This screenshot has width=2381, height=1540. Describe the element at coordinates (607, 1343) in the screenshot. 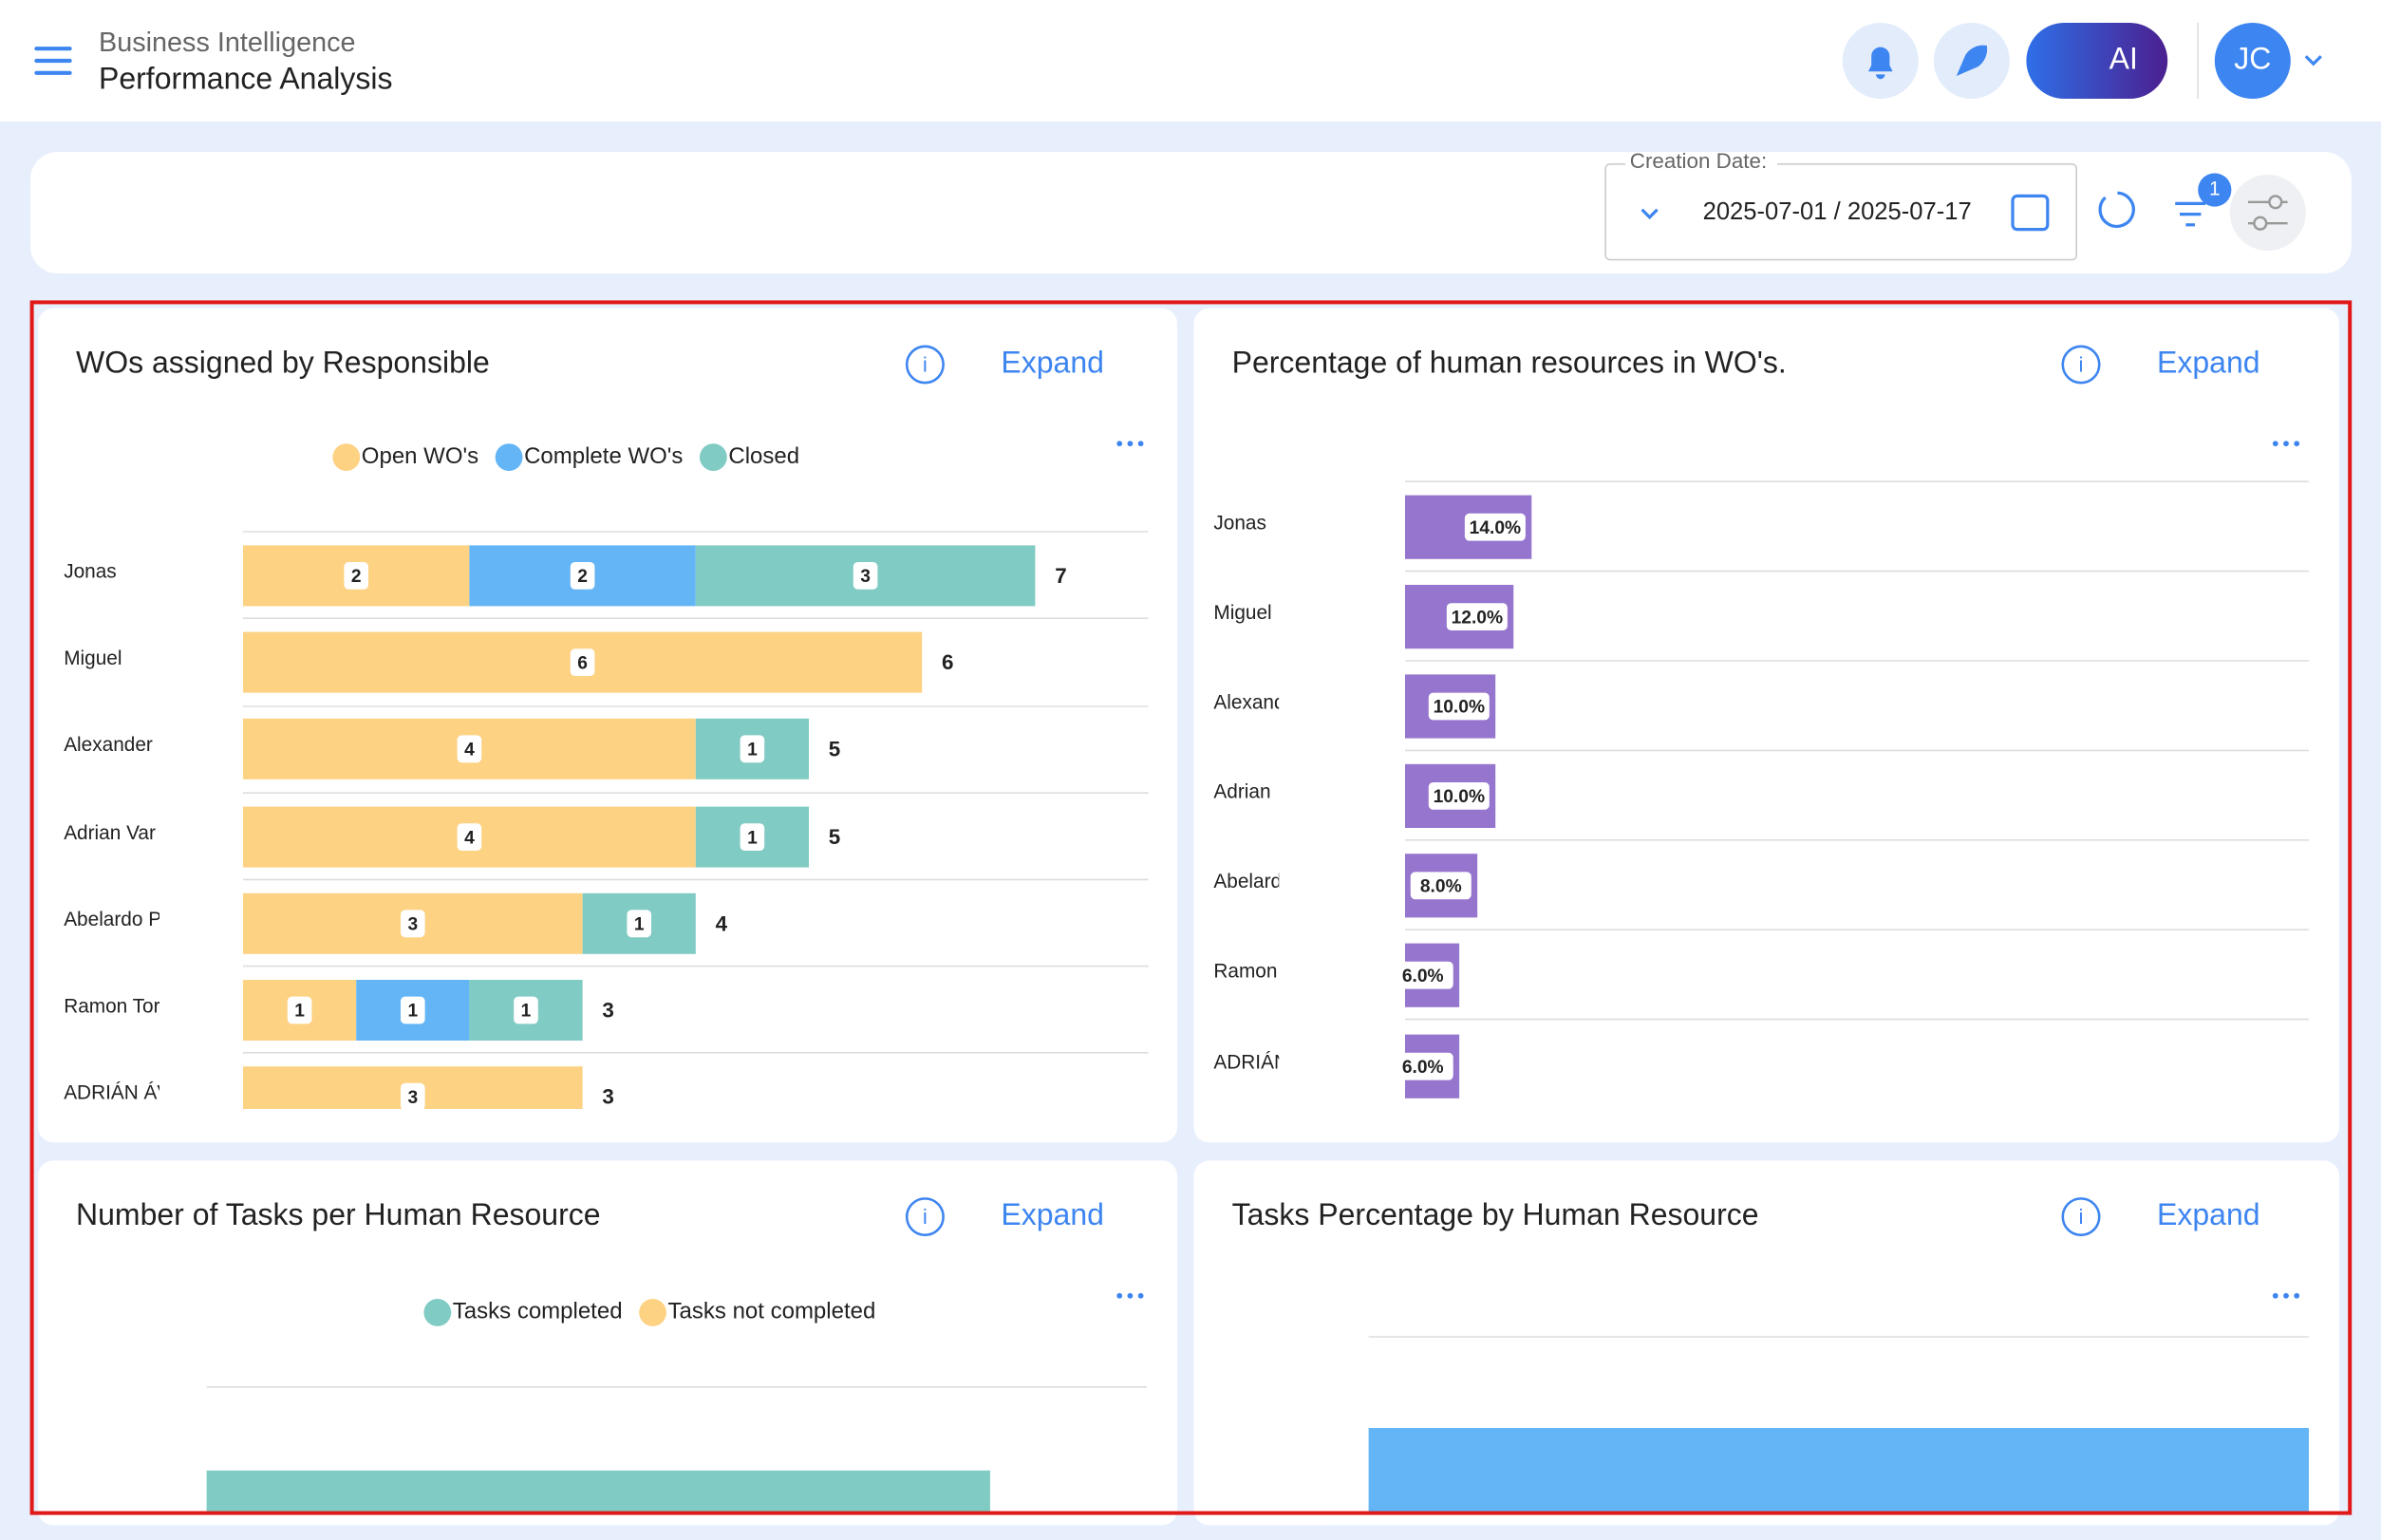

I see `panel-card` at that location.